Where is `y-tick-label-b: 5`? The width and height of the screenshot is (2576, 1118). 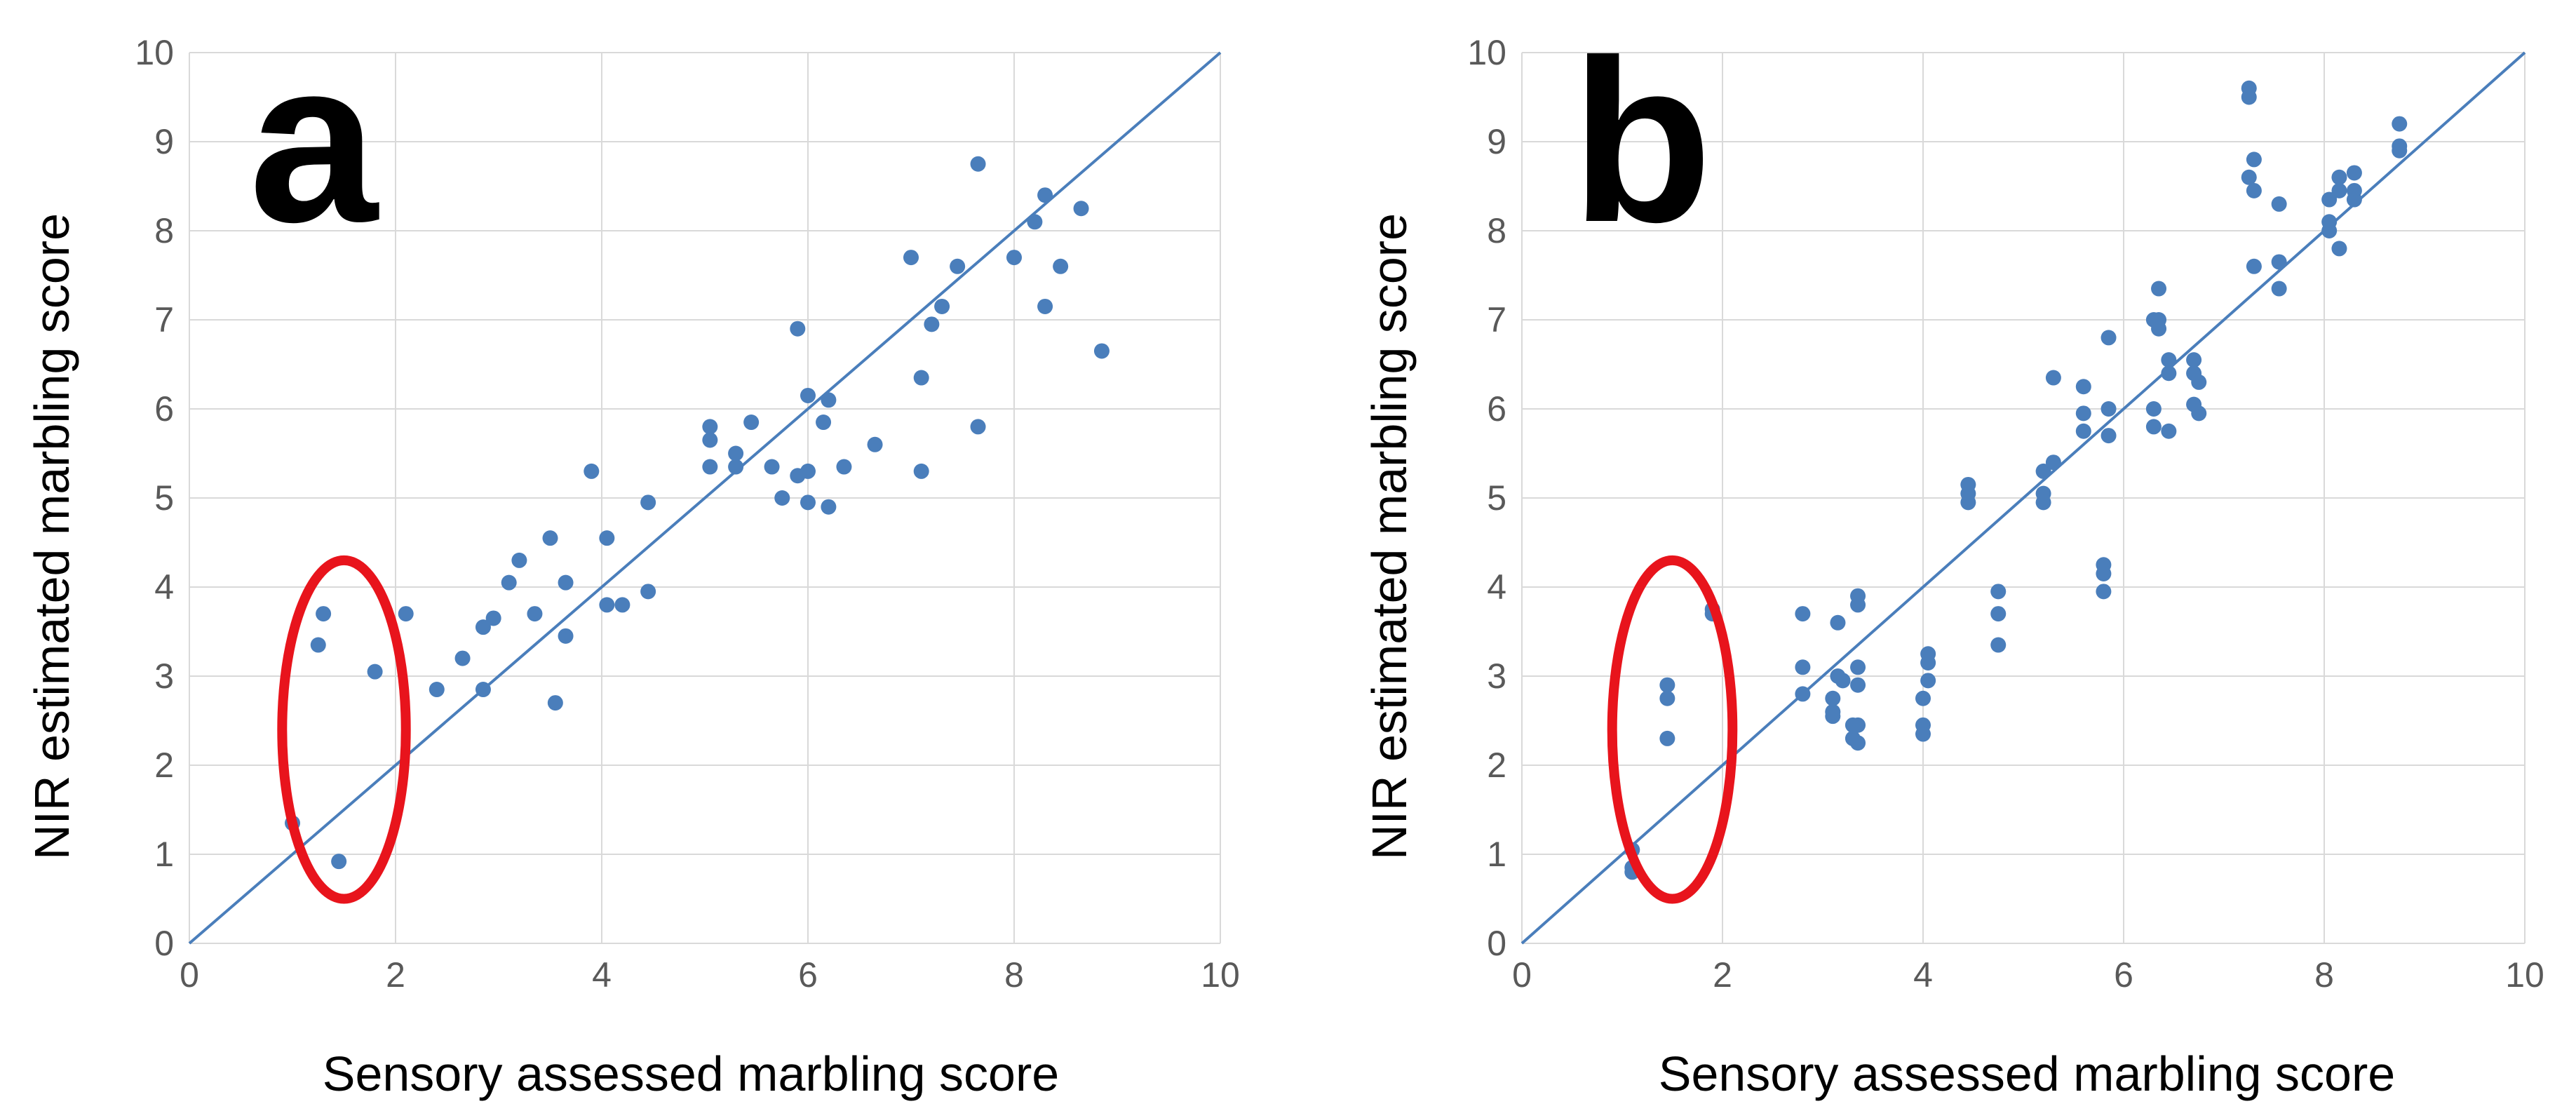
y-tick-label-b: 5 is located at coordinates (1496, 498).